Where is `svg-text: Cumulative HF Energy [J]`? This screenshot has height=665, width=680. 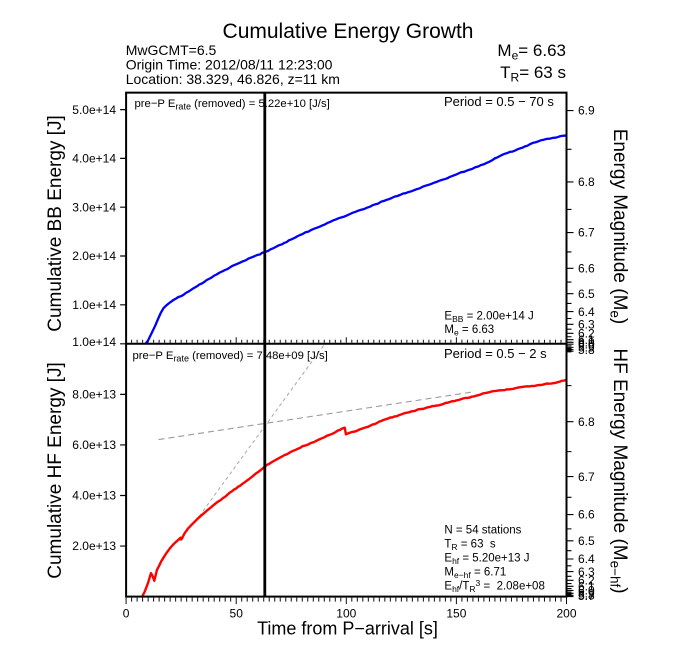 svg-text: Cumulative HF Energy [J] is located at coordinates (55, 470).